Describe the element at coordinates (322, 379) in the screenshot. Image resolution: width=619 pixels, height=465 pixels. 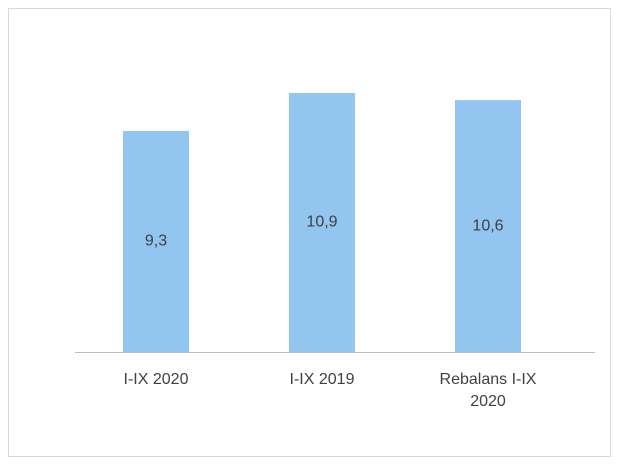
I see `x-tick-label: I-IX 2019` at that location.